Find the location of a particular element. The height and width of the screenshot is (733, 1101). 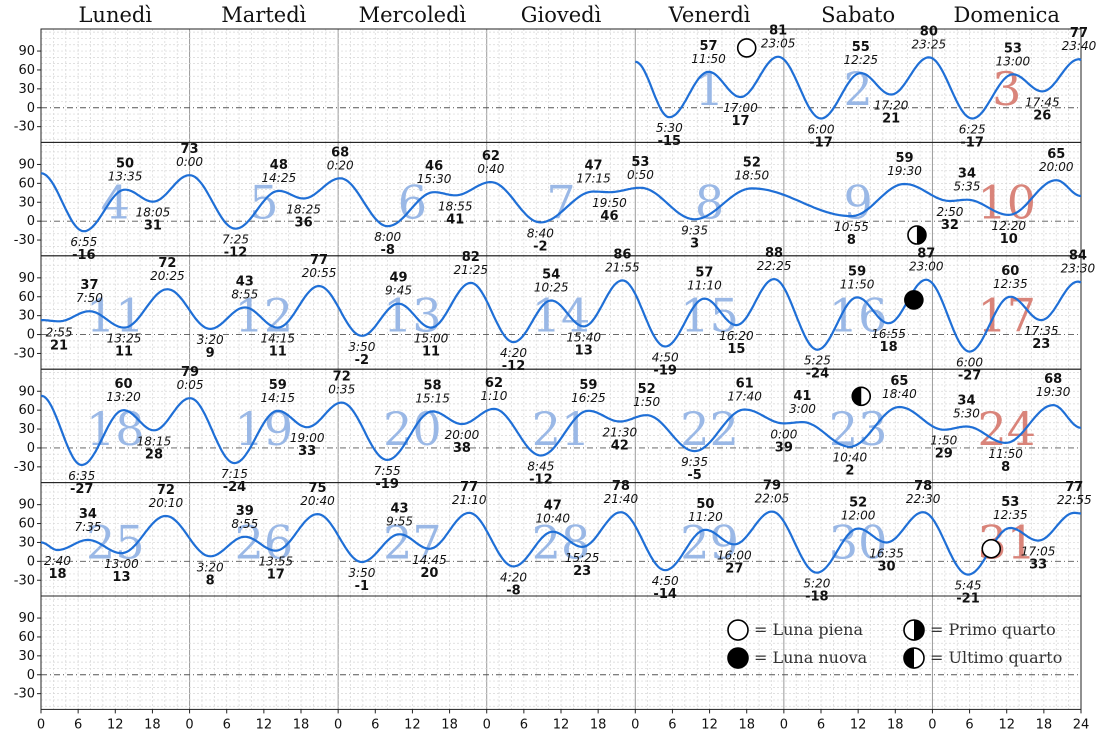

day-number: 13 is located at coordinates (412, 316).